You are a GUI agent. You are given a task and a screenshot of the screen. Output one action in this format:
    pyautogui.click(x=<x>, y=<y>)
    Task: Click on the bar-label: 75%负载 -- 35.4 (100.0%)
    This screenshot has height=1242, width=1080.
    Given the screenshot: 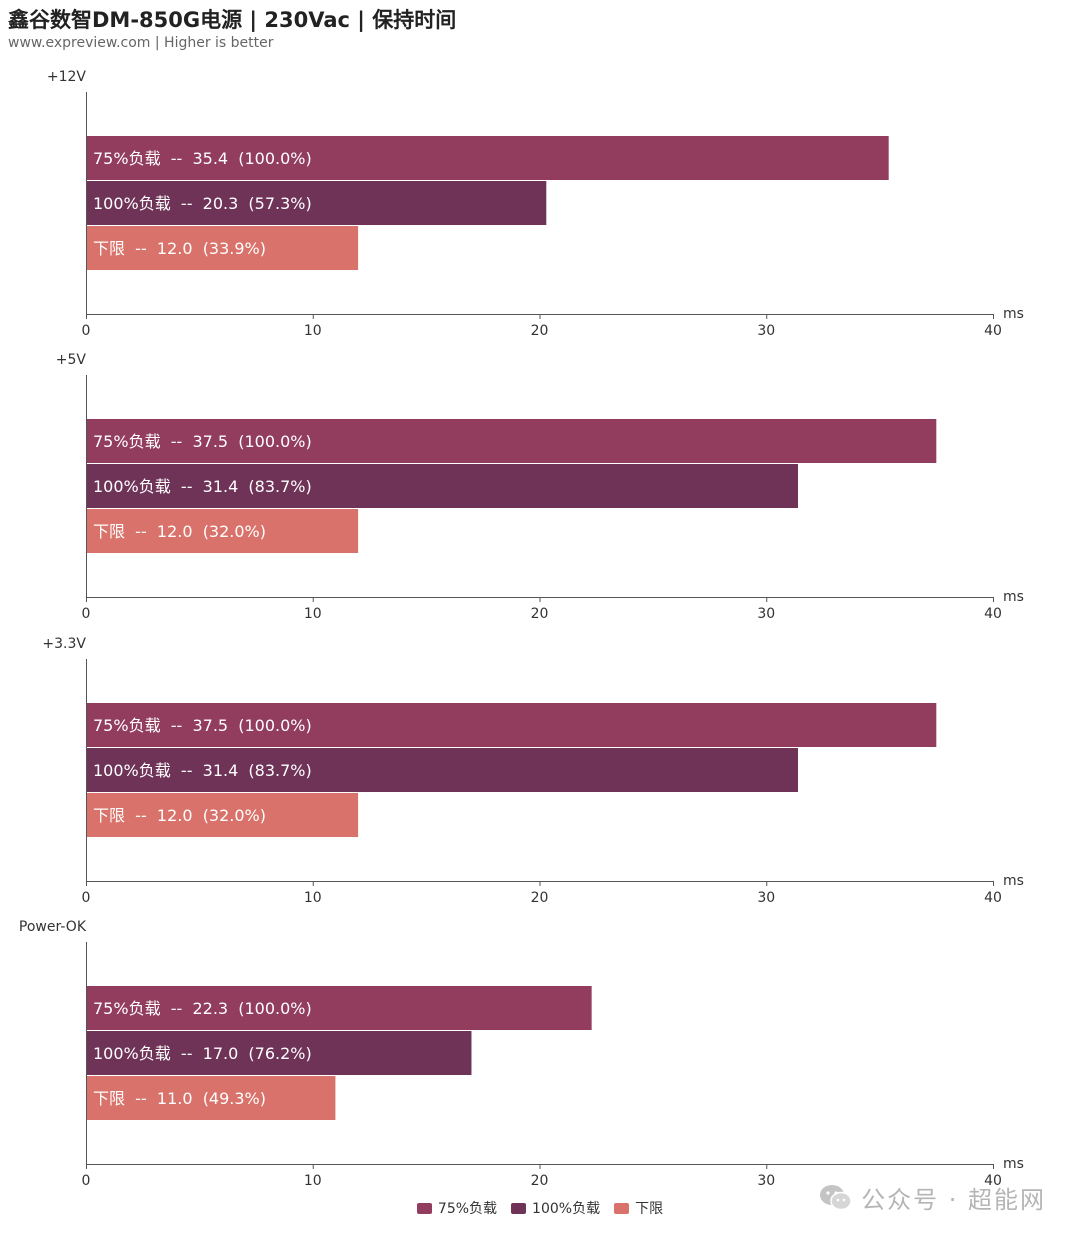 What is the action you would take?
    pyautogui.click(x=202, y=158)
    